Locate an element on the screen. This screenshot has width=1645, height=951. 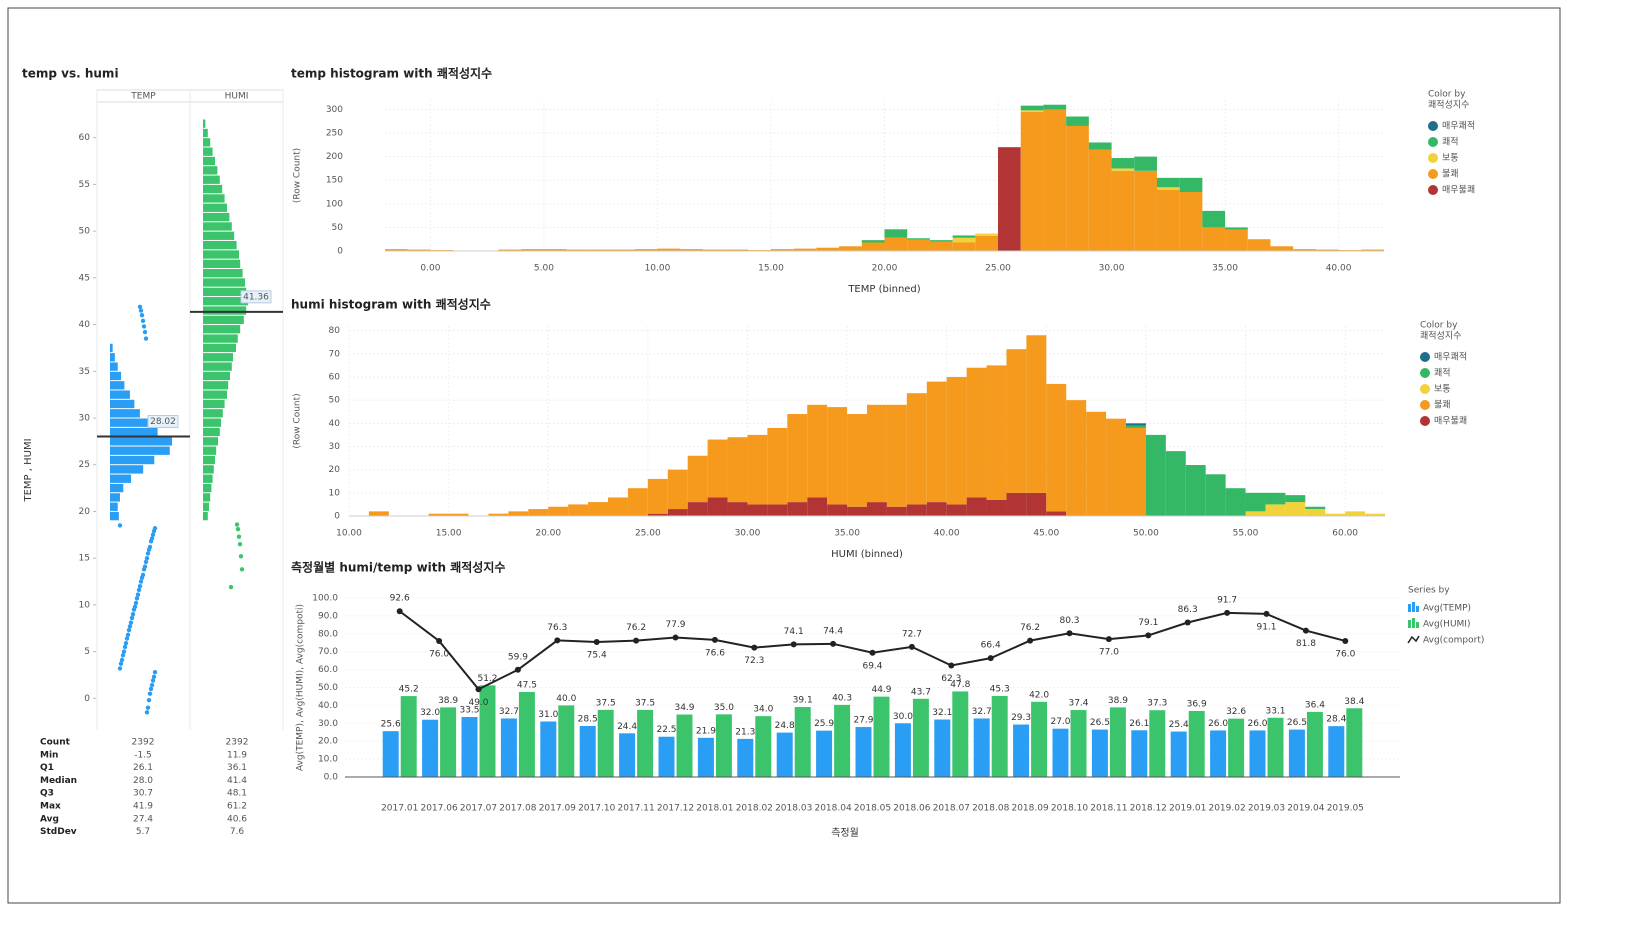
data-label: 42.0 is located at coordinates (1039, 695).